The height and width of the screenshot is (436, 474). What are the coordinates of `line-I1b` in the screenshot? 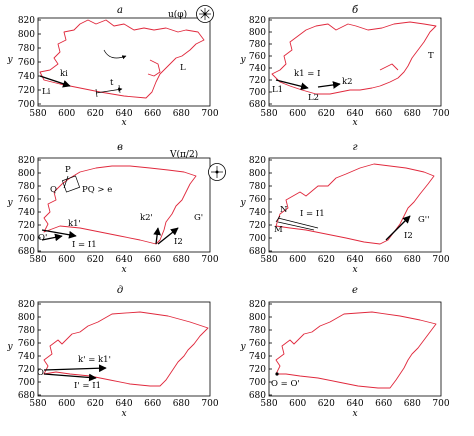 It's located at (296, 226).